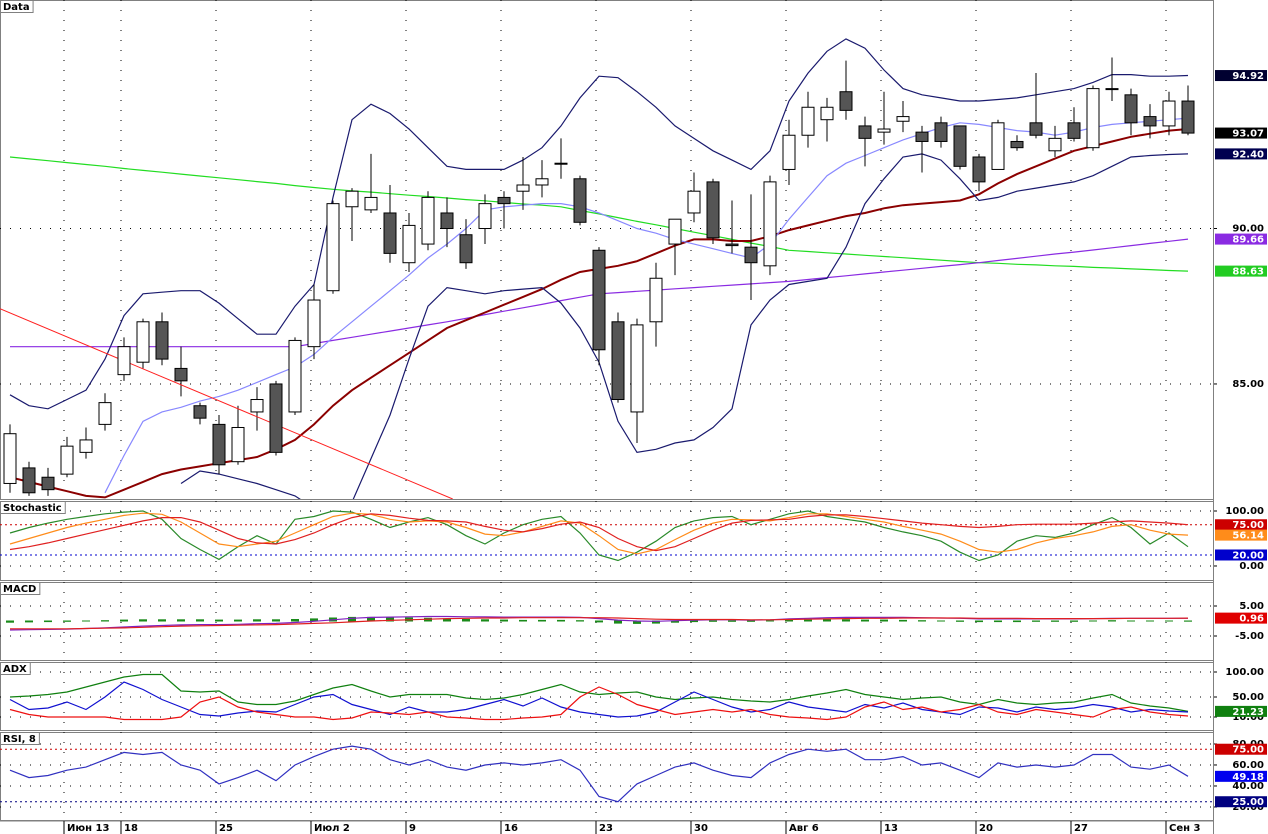  What do you see at coordinates (1248, 786) in the screenshot?
I see `y-tick-label: 40.00` at bounding box center [1248, 786].